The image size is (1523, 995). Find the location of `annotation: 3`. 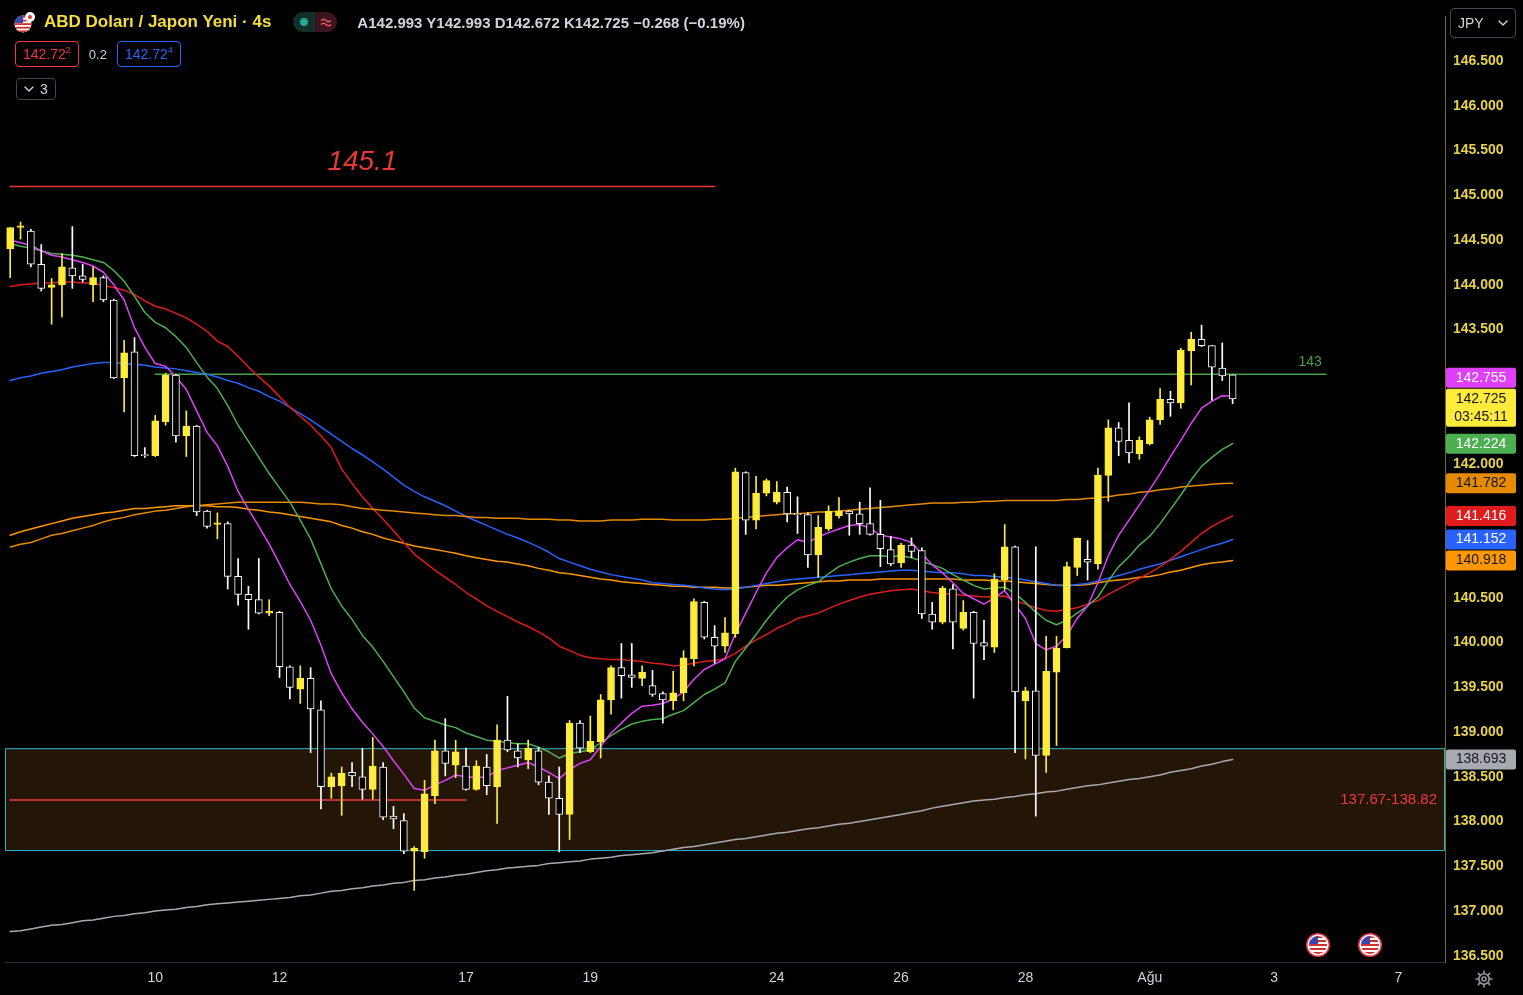

annotation: 3 is located at coordinates (44, 89).